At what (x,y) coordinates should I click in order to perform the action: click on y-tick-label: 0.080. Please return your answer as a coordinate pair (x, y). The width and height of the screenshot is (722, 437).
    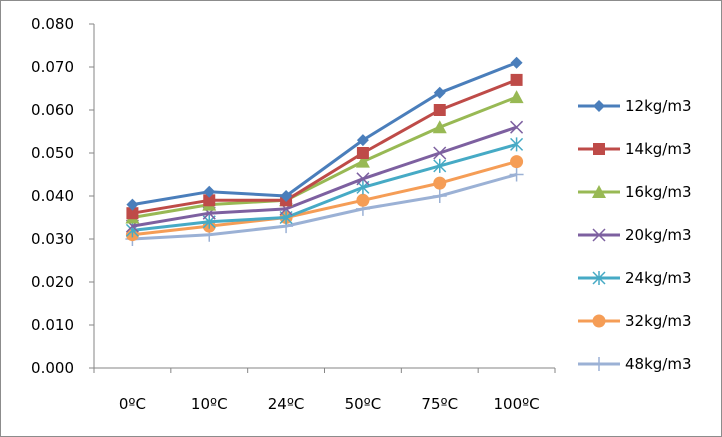
    Looking at the image, I should click on (52, 24).